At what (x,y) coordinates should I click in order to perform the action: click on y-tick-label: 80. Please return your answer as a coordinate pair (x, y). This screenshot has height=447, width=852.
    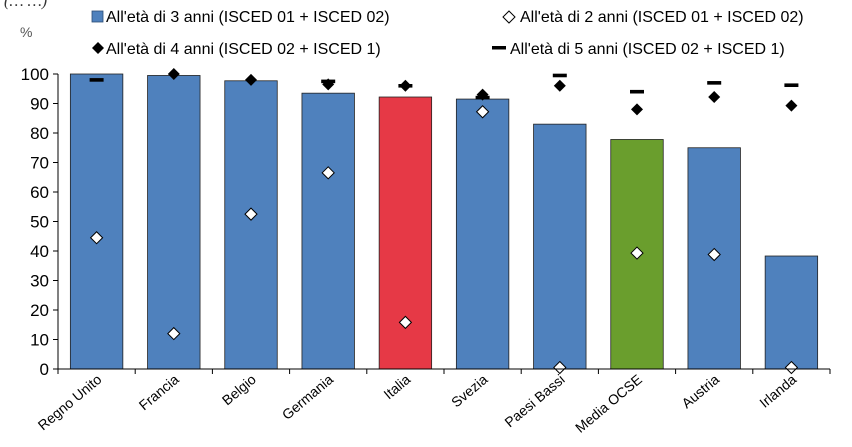
    Looking at the image, I should click on (39, 133).